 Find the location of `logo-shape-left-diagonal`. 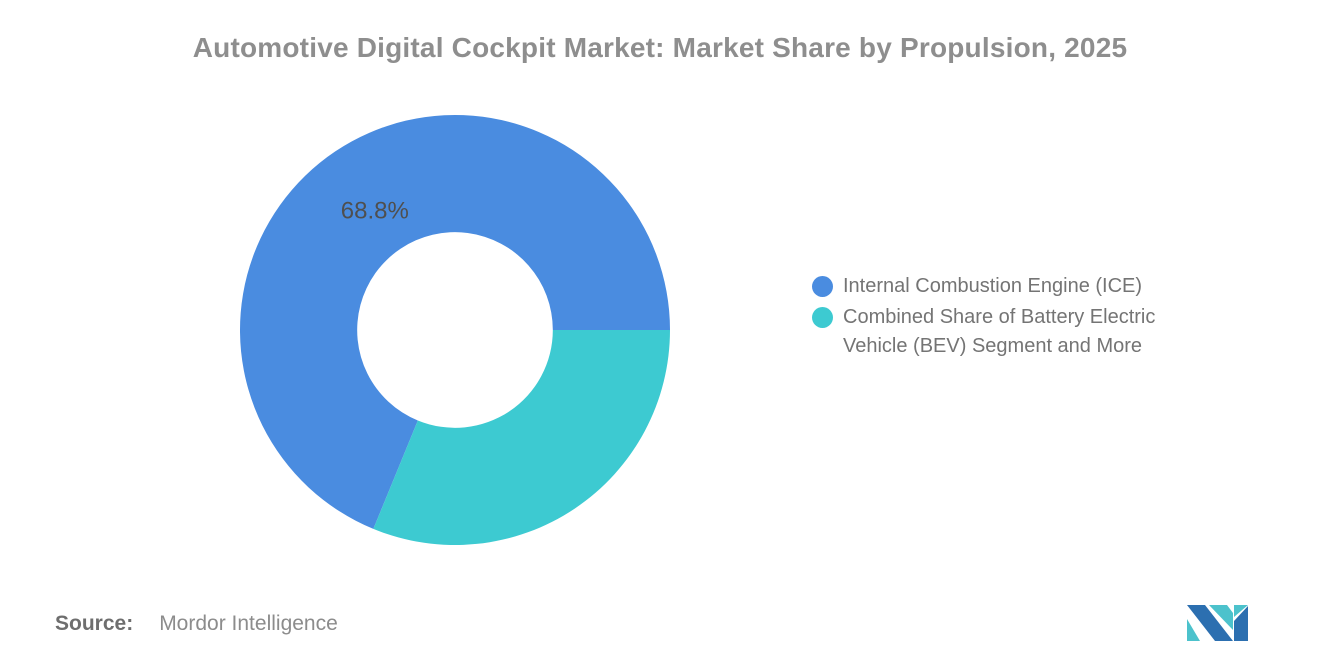

logo-shape-left-diagonal is located at coordinates (1210, 623).